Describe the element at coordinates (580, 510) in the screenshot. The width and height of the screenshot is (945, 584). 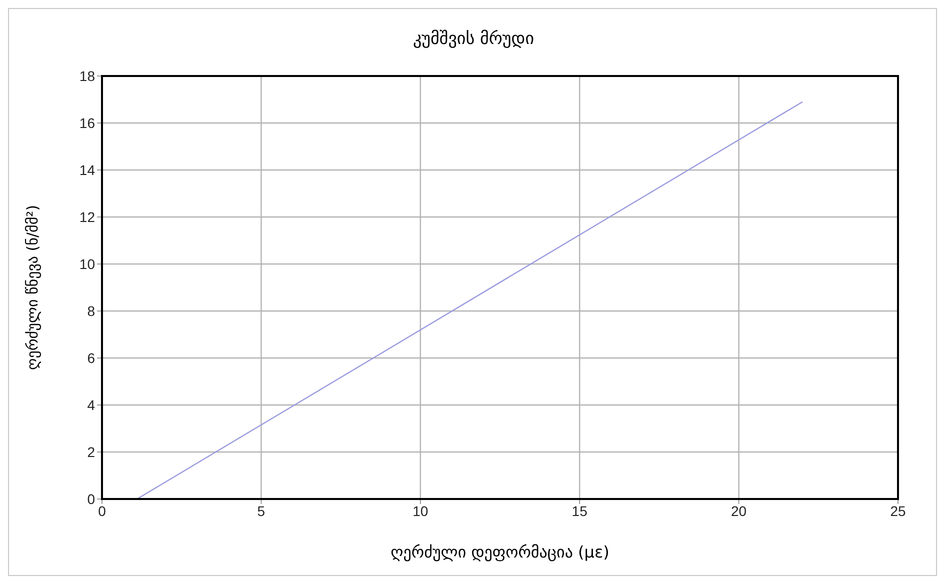
I see `x-tick-label: 15` at that location.